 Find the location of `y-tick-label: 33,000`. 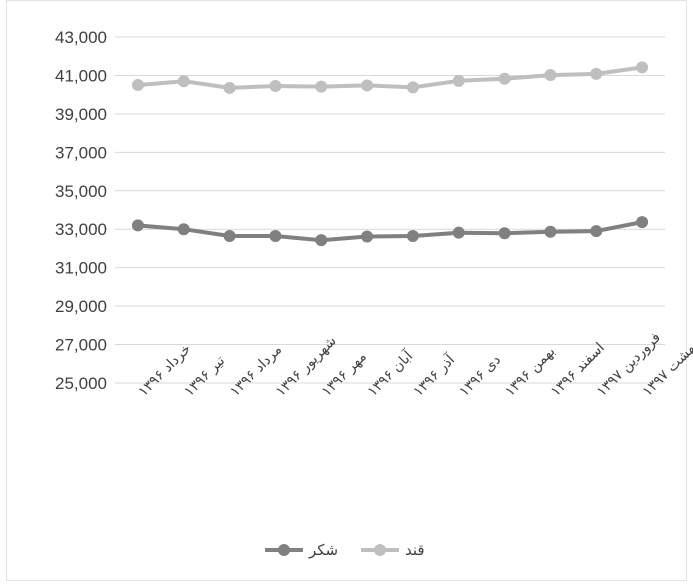

y-tick-label: 33,000 is located at coordinates (81, 229).